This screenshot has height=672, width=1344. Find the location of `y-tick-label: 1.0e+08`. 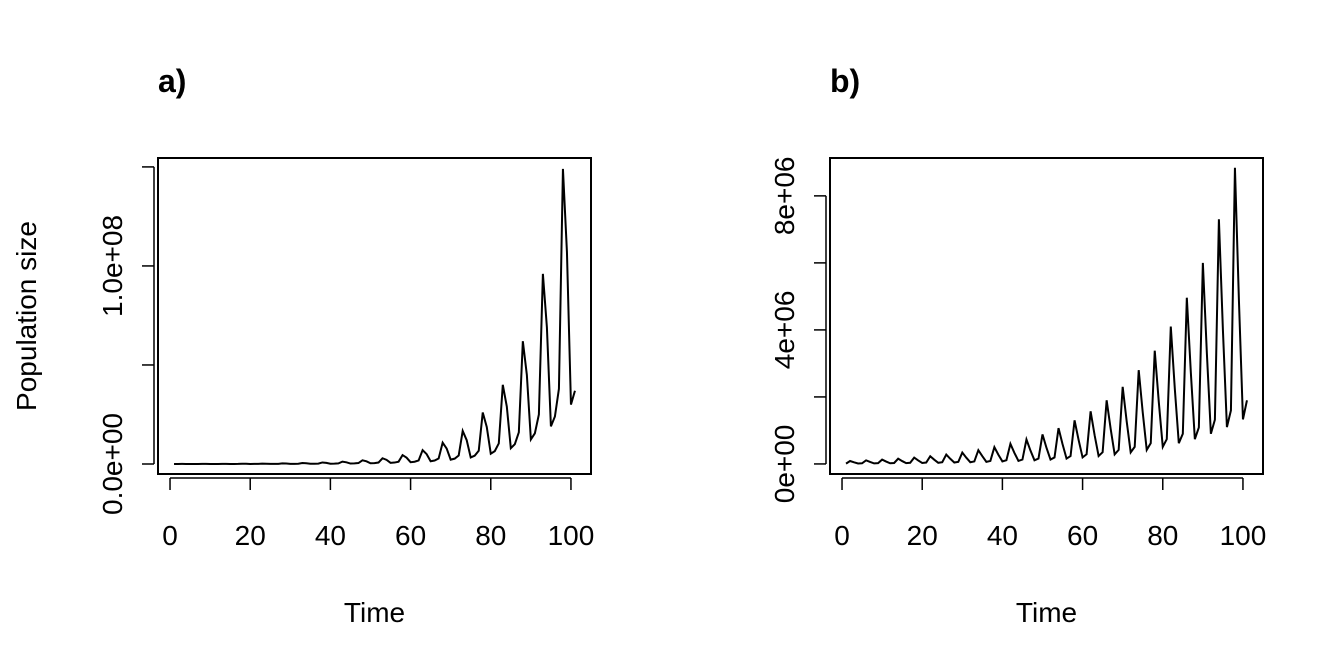

y-tick-label: 1.0e+08 is located at coordinates (112, 266).